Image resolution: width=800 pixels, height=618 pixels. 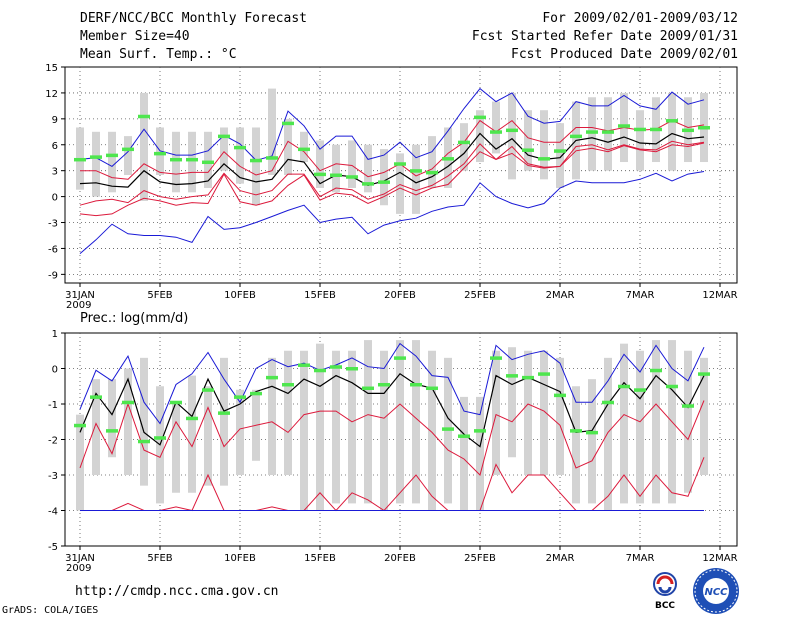 What do you see at coordinates (78, 568) in the screenshot?
I see `x-tick-label: 2009` at bounding box center [78, 568].